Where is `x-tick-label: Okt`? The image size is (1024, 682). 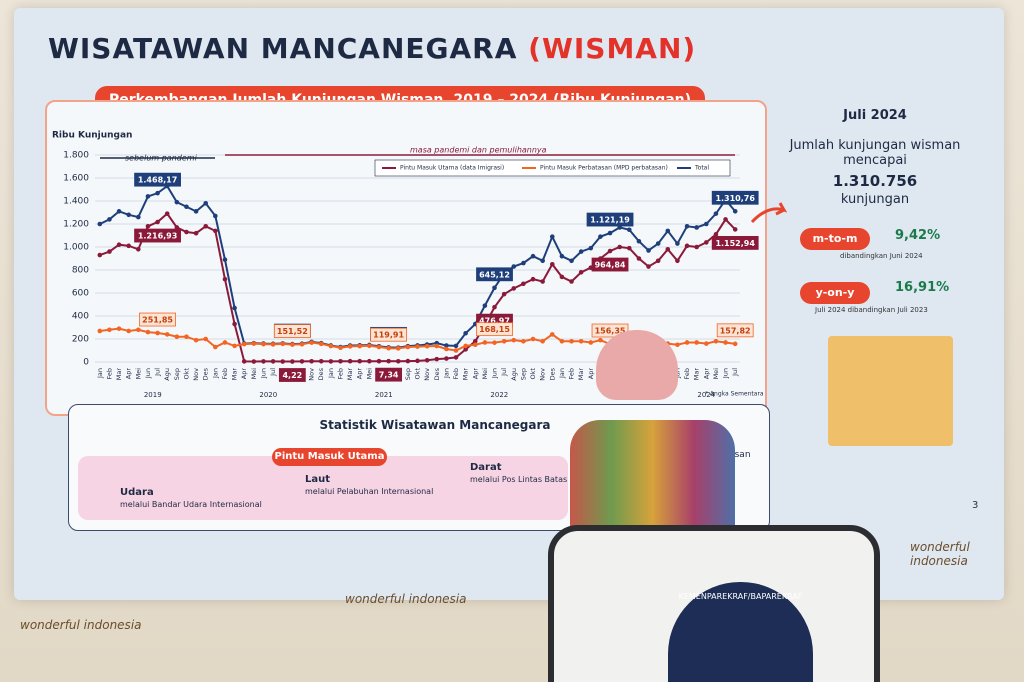 x-tick-label: Okt is located at coordinates (418, 374).